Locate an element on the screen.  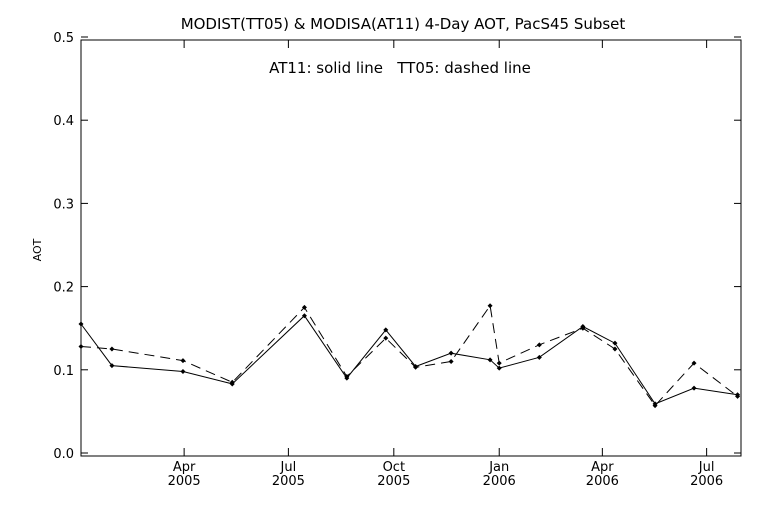
y-tick-label: 0.2 is located at coordinates (63, 288).